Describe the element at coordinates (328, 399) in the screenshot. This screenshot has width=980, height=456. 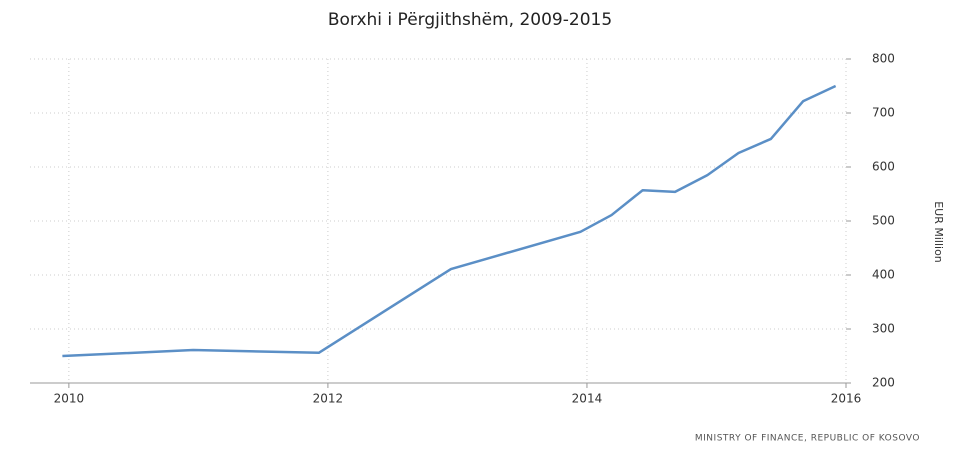
I see `x-tick-label: 2012` at that location.